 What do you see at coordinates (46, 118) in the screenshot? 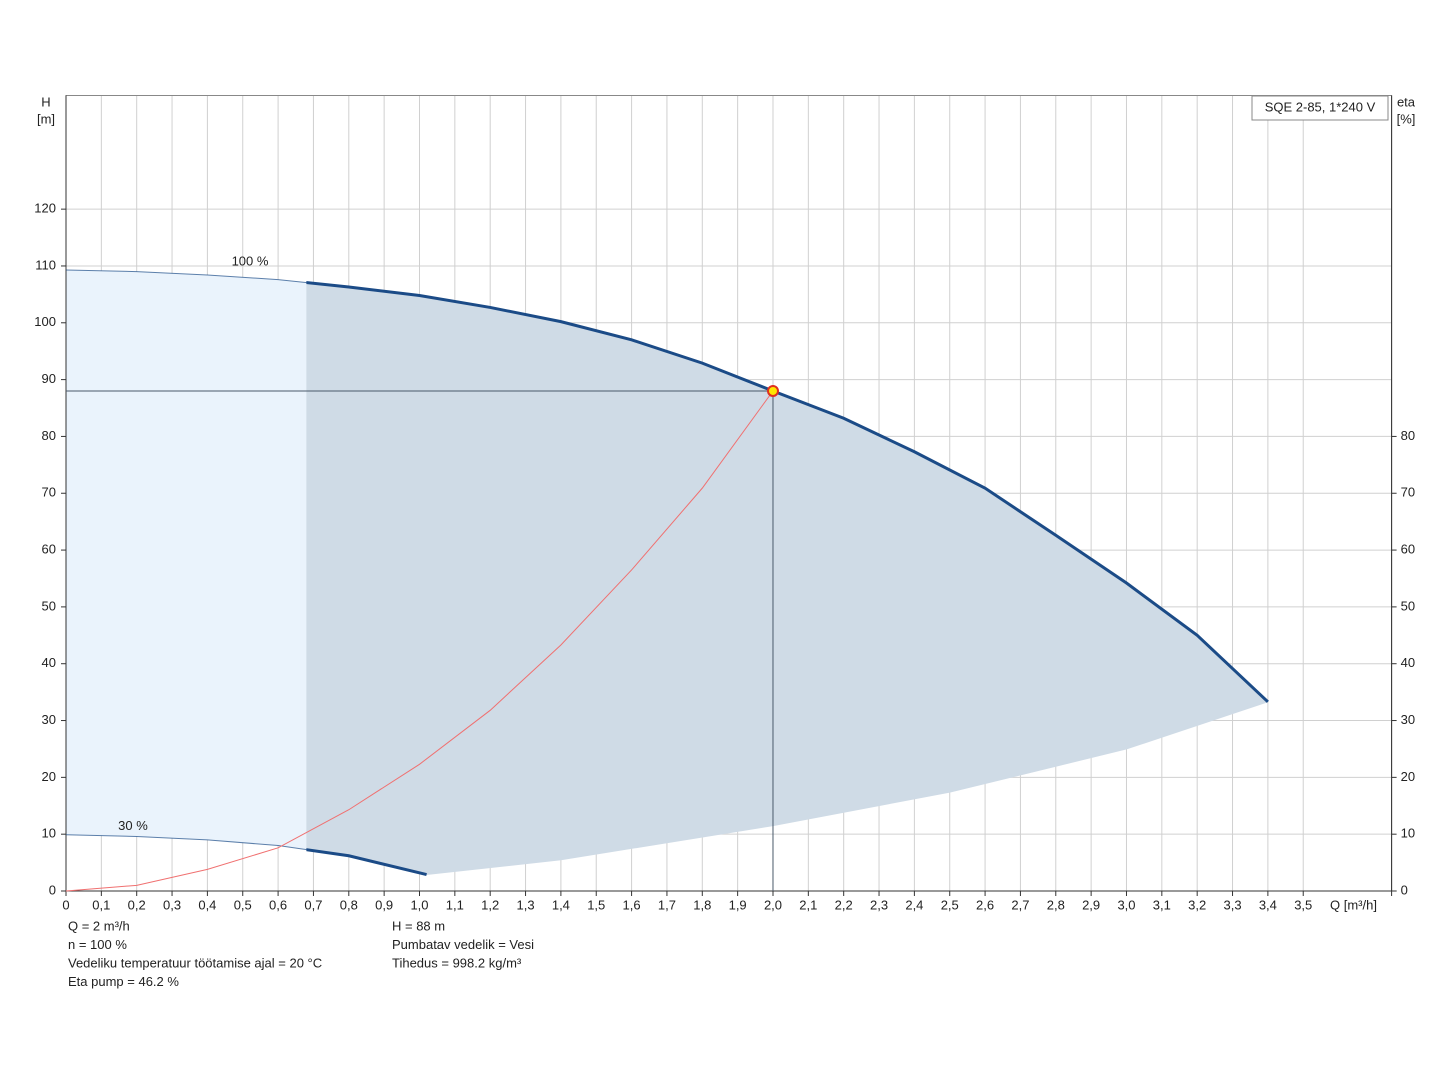
I see `y-unit: [m]` at bounding box center [46, 118].